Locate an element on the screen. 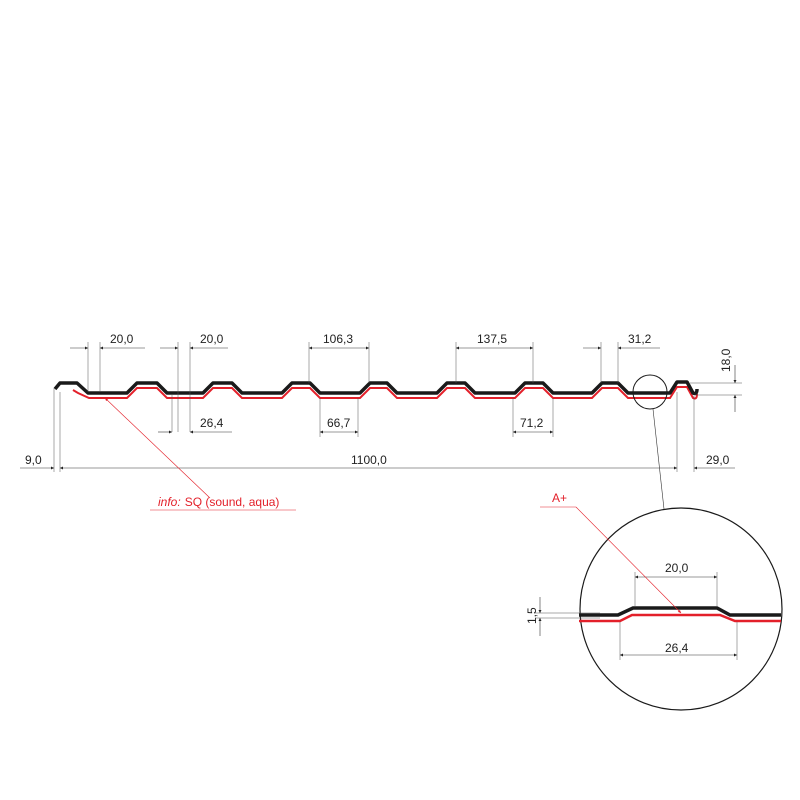 The width and height of the screenshot is (800, 800). dim-valley-a: 66,7 is located at coordinates (339, 417).